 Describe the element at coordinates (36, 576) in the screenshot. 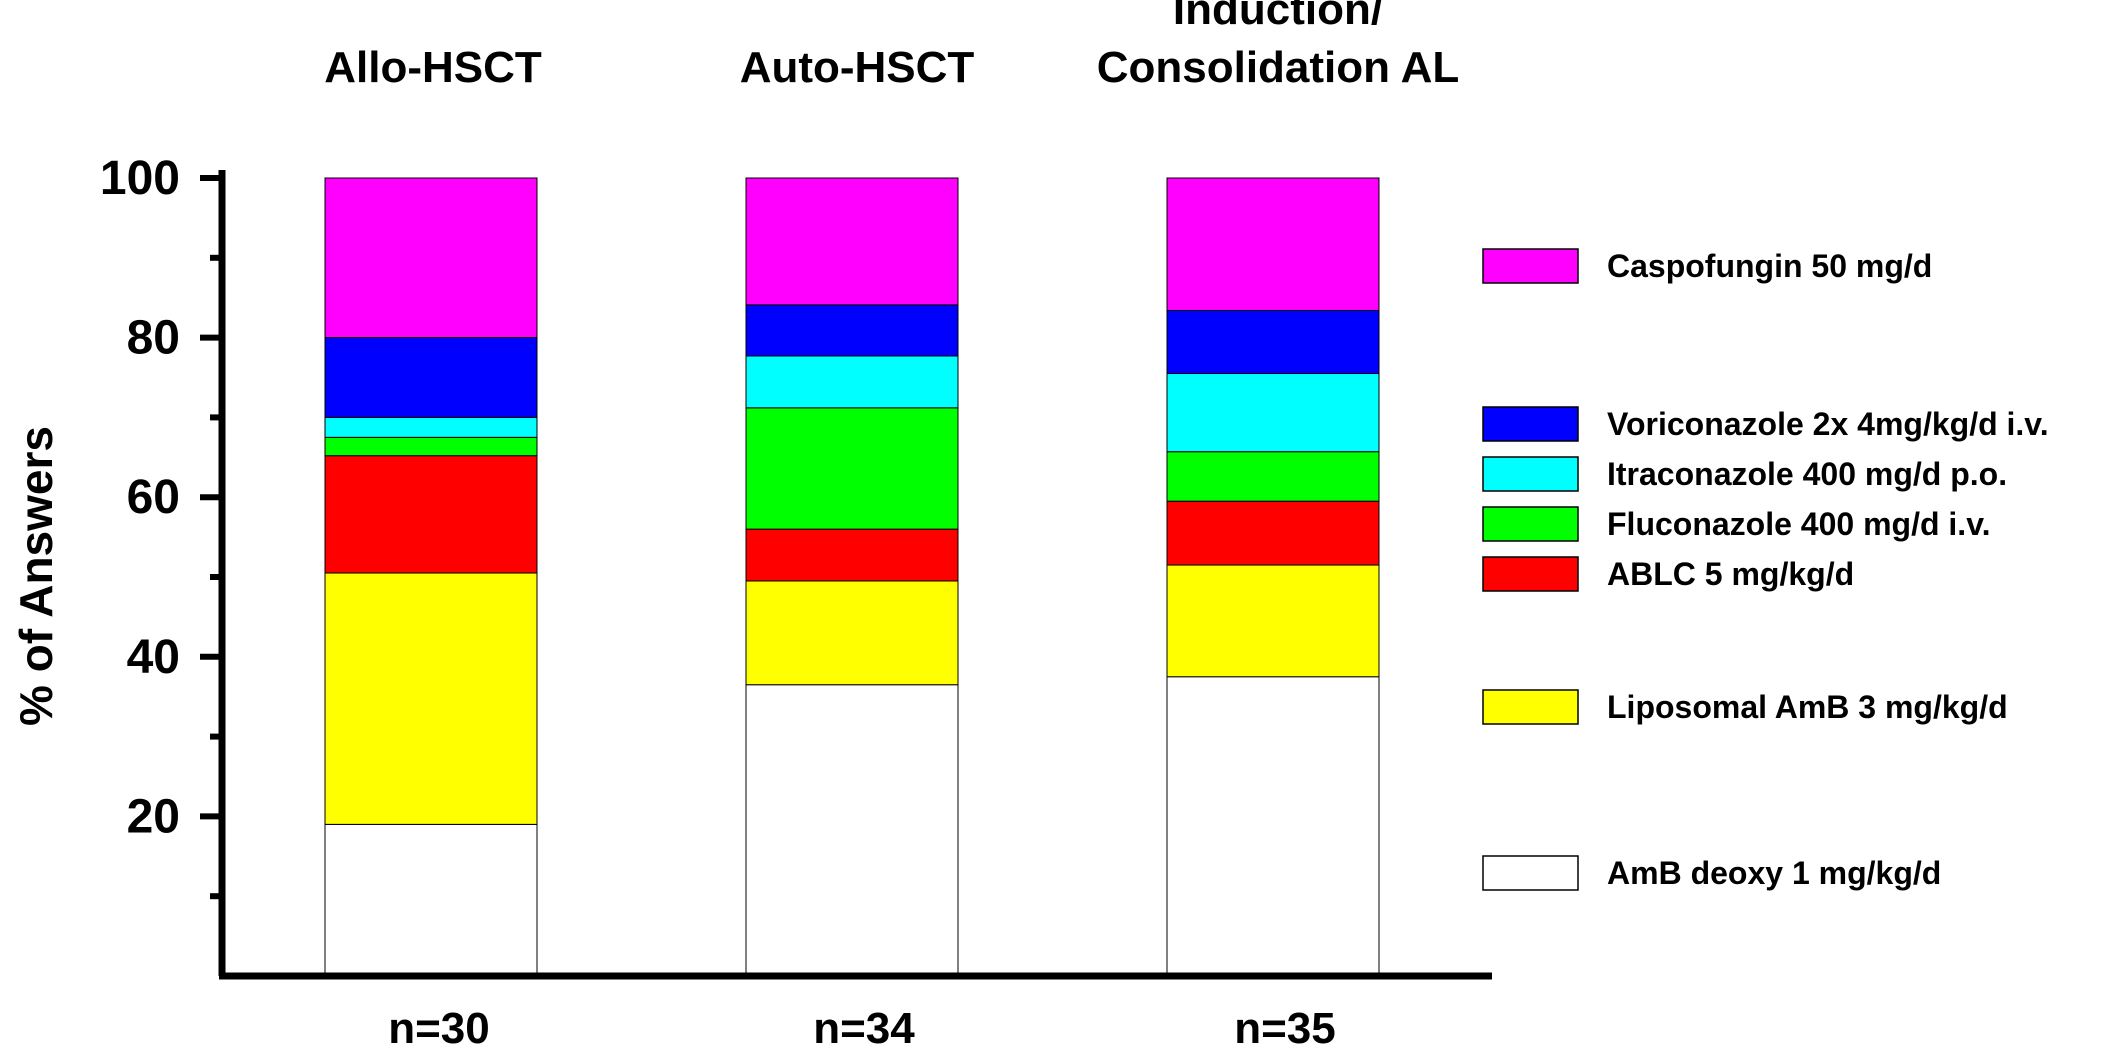

I see `y-axis-label: % of Answers` at that location.